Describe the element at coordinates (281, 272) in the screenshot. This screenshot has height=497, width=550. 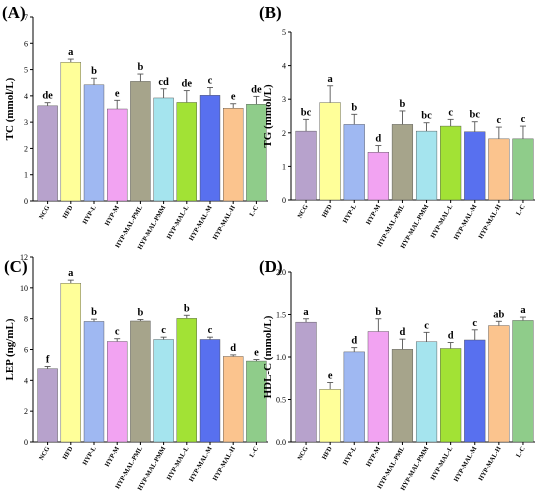
I see `y-tick-label: 2.0` at that location.